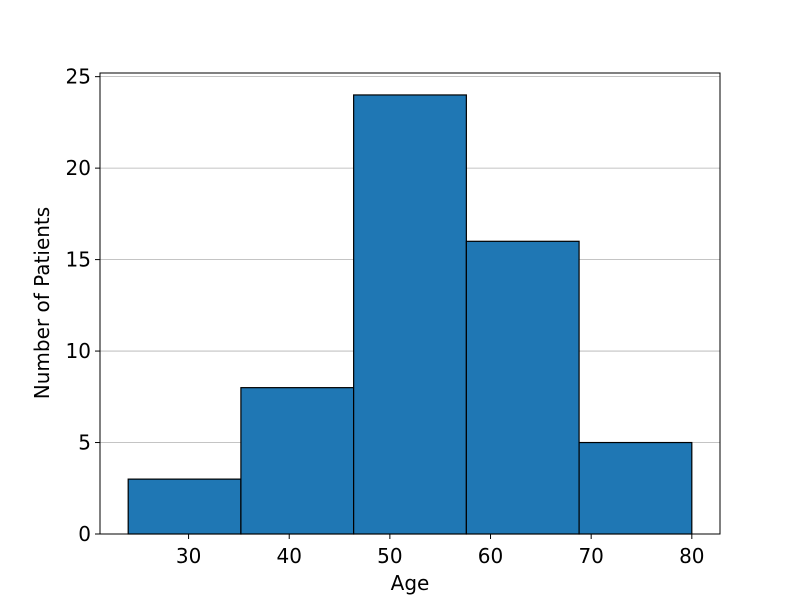  What do you see at coordinates (691, 556) in the screenshot?
I see `x-tick-label: 80` at bounding box center [691, 556].